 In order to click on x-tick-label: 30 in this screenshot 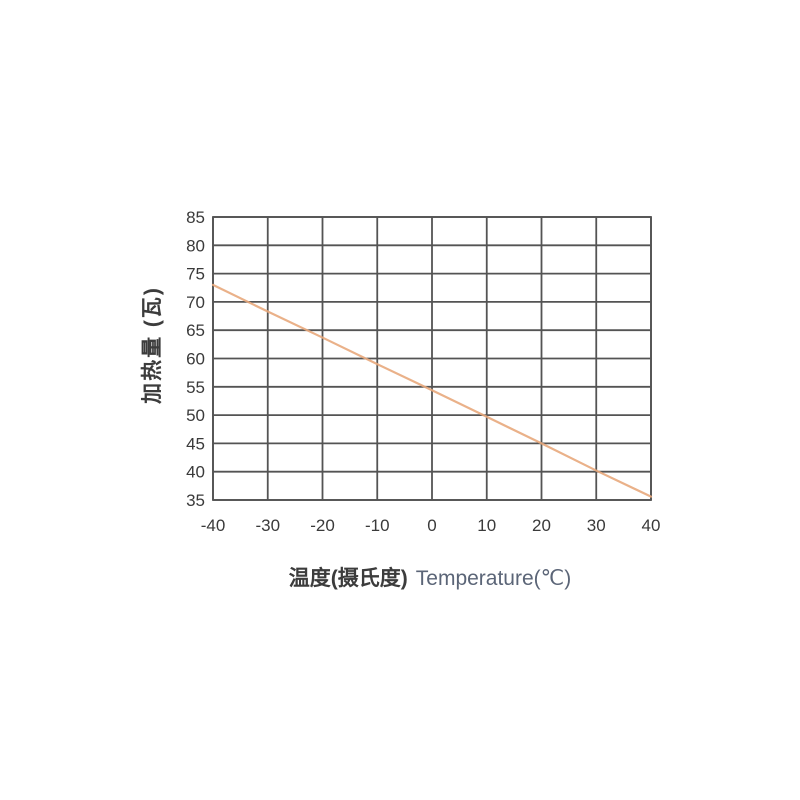, I will do `click(596, 525)`.